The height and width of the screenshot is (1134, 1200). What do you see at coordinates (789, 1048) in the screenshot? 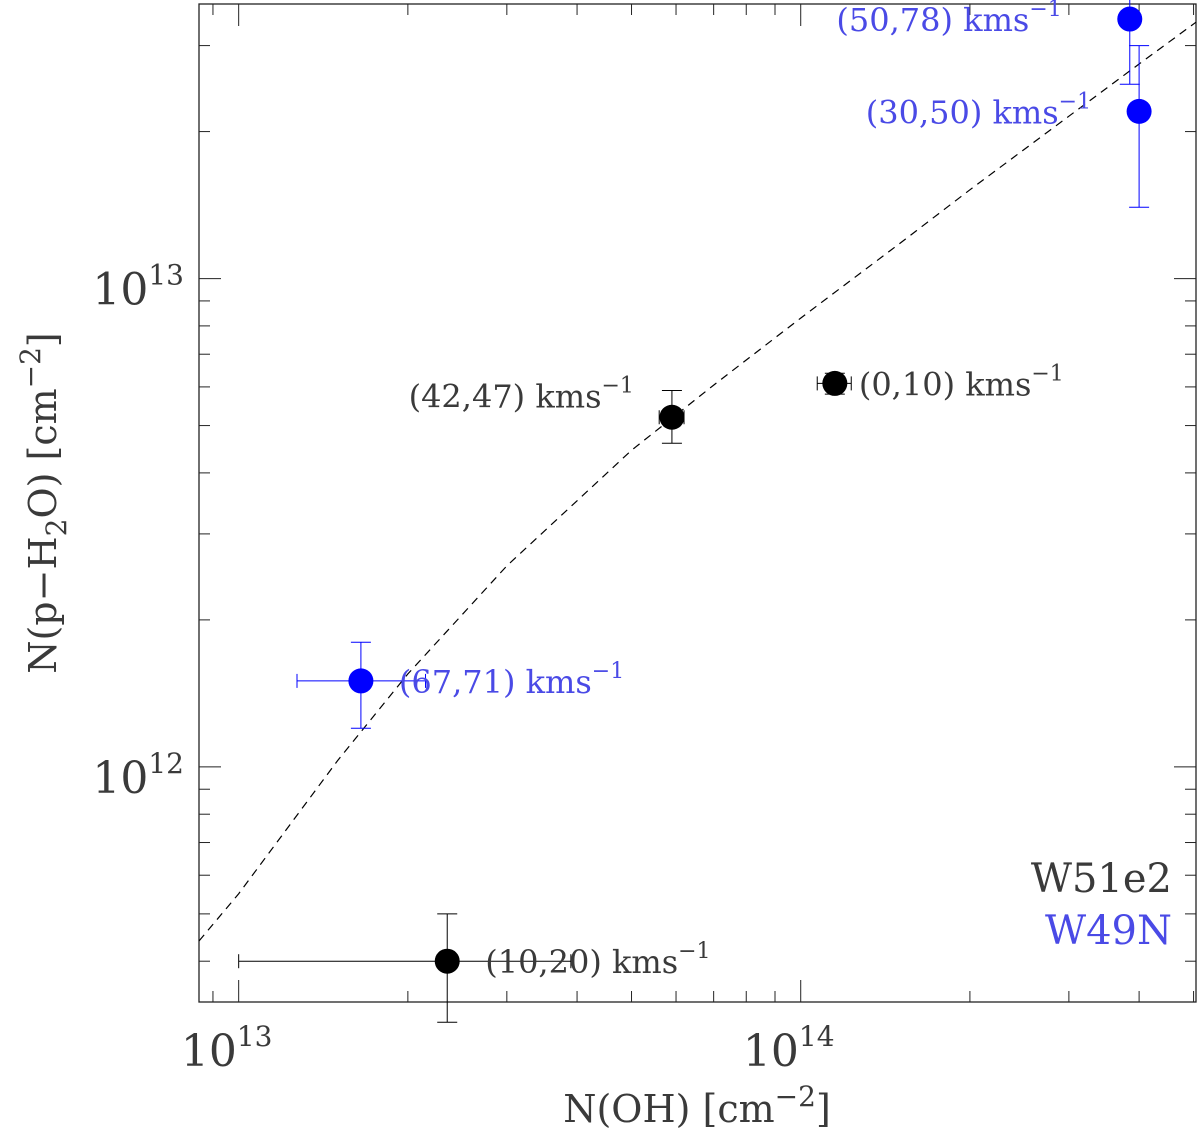
I see `x-tick-label: 1014` at bounding box center [789, 1048].